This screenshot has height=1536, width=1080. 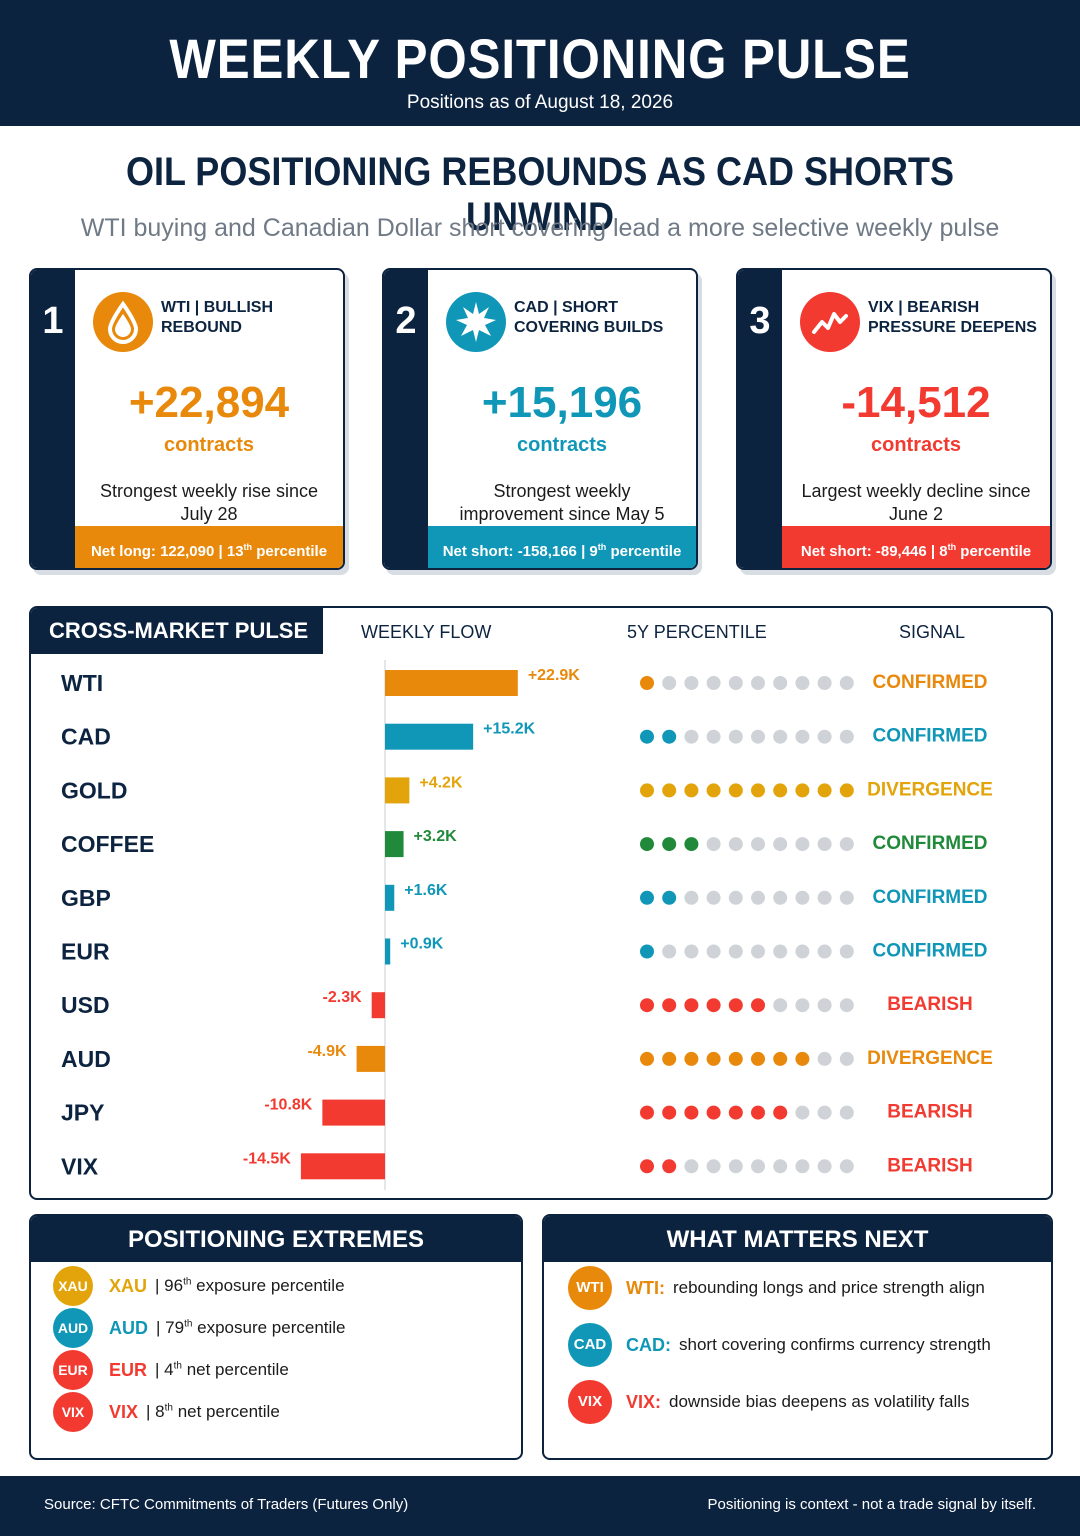 What do you see at coordinates (86, 737) in the screenshot?
I see `row-label-cad: CAD` at bounding box center [86, 737].